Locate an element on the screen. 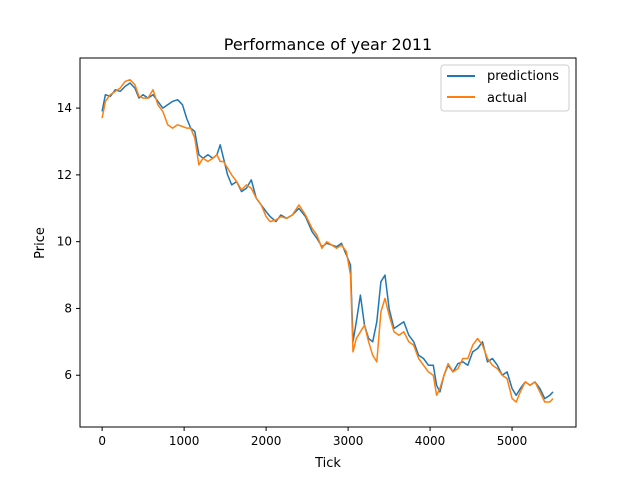 Image resolution: width=640 pixels, height=480 pixels. x-axis-label: Tick is located at coordinates (327, 463).